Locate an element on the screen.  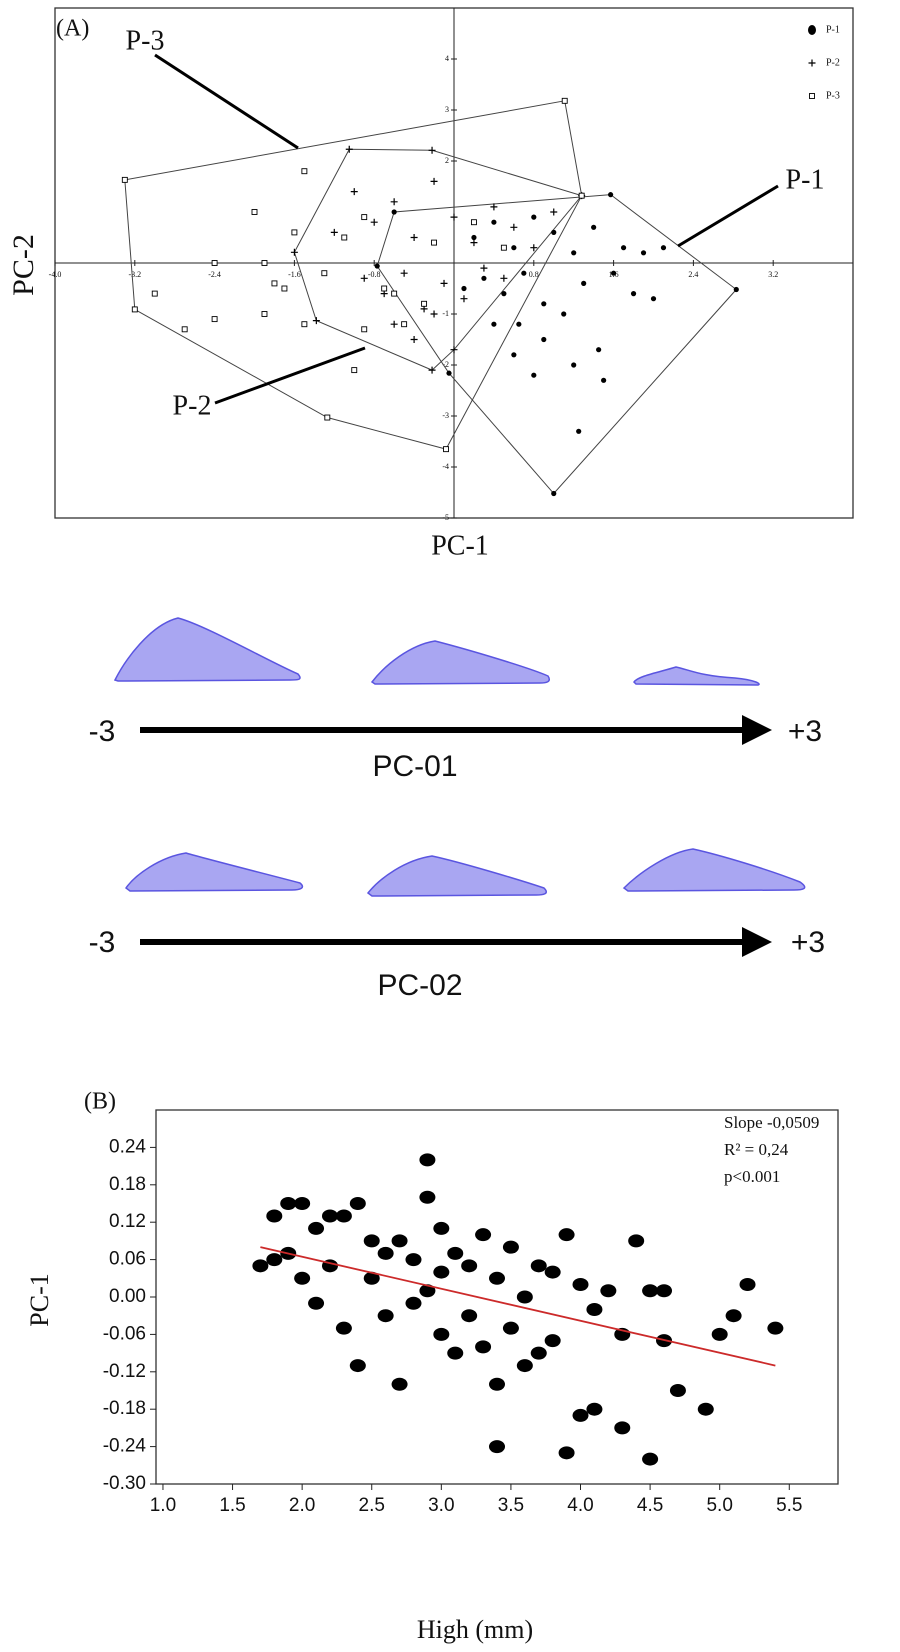
annotation: P-2 is located at coordinates (192, 405).